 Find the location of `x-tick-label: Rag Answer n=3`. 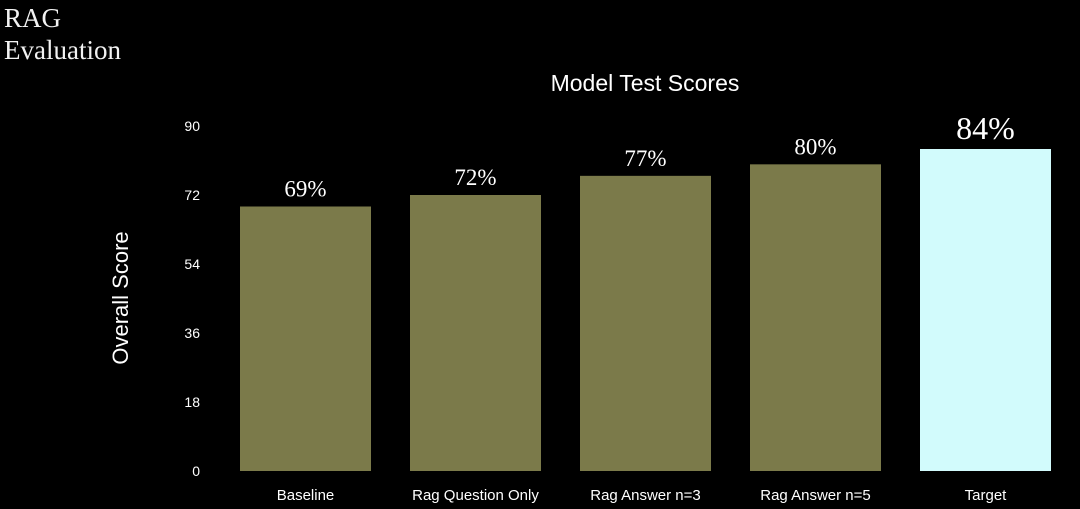

x-tick-label: Rag Answer n=3 is located at coordinates (645, 495).